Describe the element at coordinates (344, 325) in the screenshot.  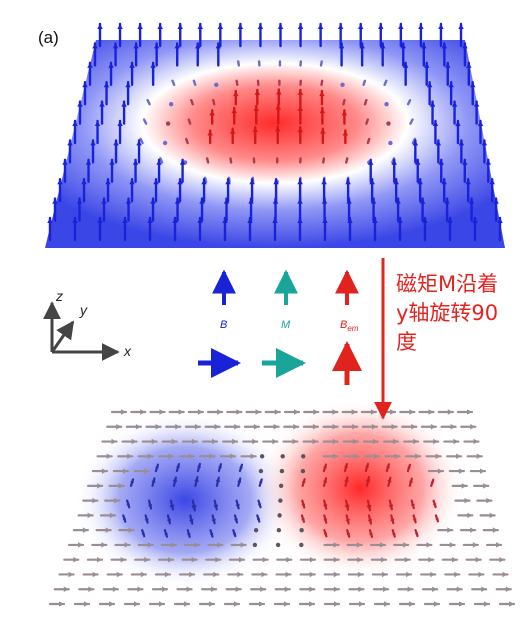
I see `legend-Bem-main: B` at that location.